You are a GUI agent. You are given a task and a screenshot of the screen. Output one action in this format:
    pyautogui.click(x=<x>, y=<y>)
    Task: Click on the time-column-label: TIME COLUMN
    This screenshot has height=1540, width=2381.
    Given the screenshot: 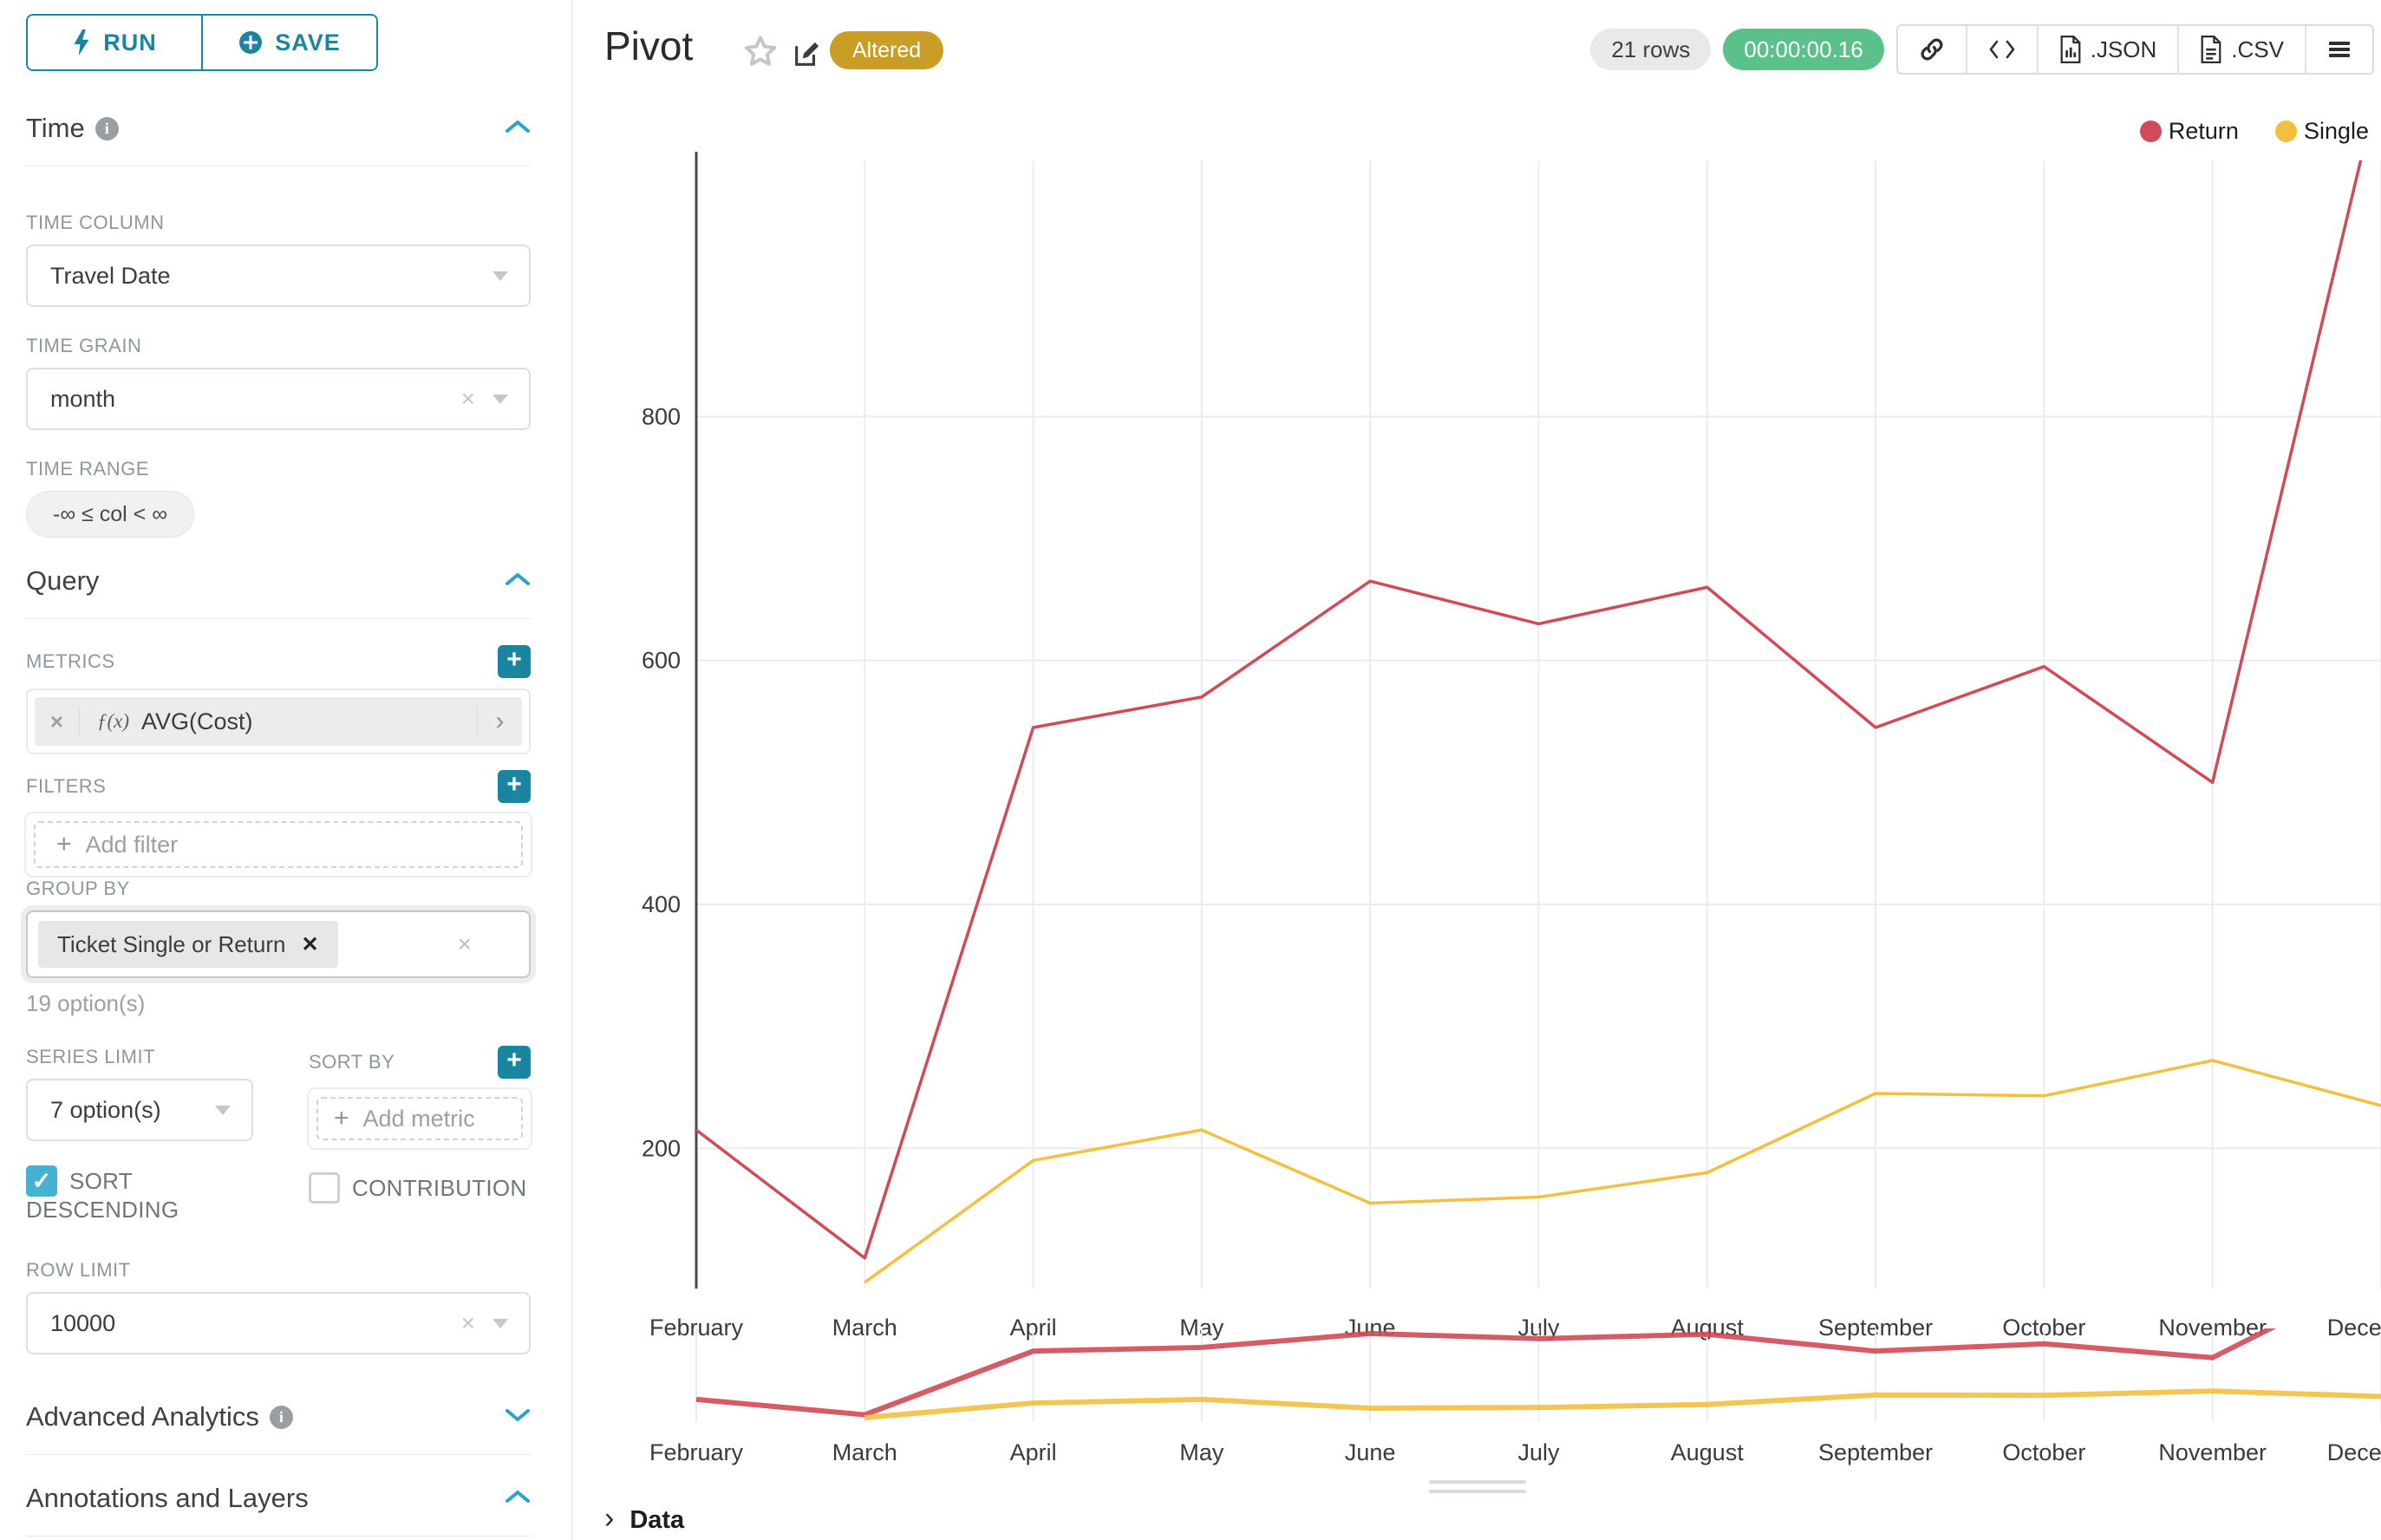 What is the action you would take?
    pyautogui.click(x=96, y=222)
    